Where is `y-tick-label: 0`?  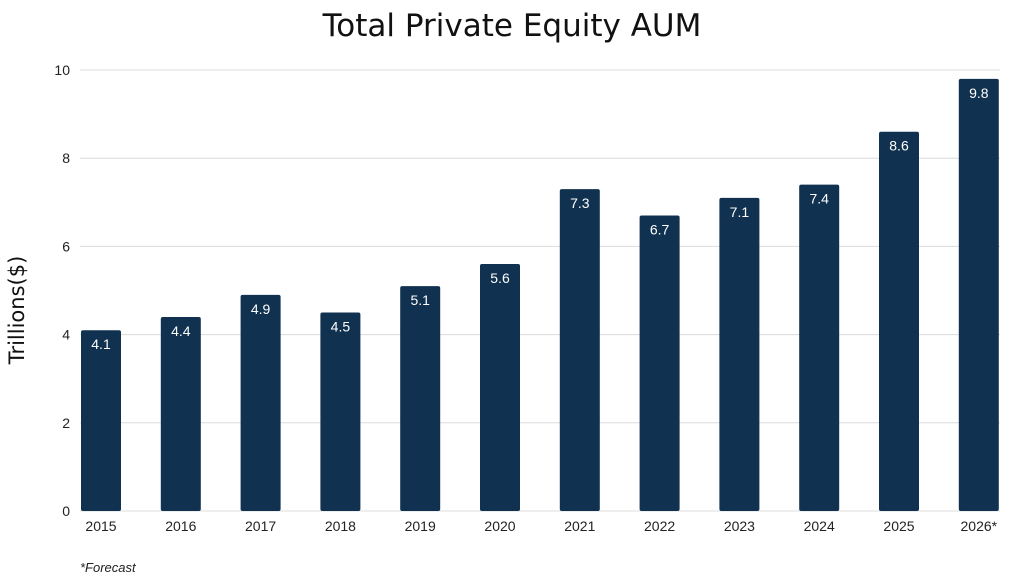
y-tick-label: 0 is located at coordinates (66, 511).